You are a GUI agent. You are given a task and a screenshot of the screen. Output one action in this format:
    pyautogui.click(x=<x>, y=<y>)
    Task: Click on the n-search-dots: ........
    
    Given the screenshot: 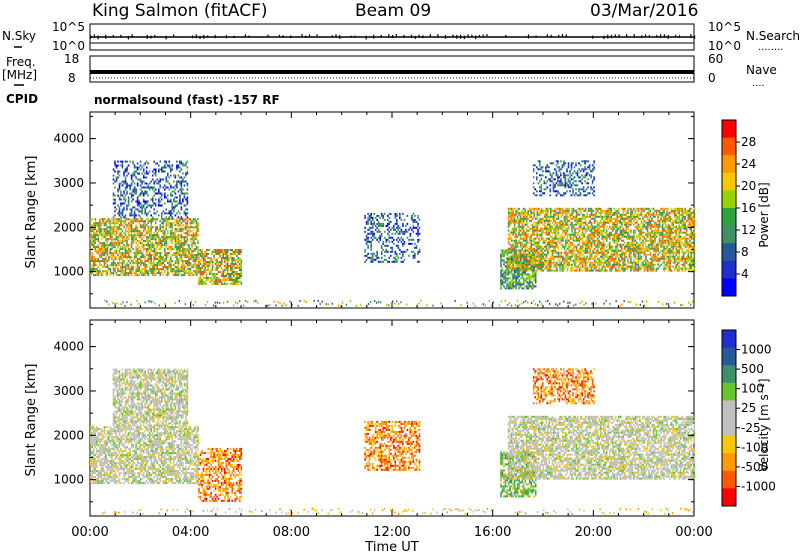 What is the action you would take?
    pyautogui.click(x=770, y=47)
    